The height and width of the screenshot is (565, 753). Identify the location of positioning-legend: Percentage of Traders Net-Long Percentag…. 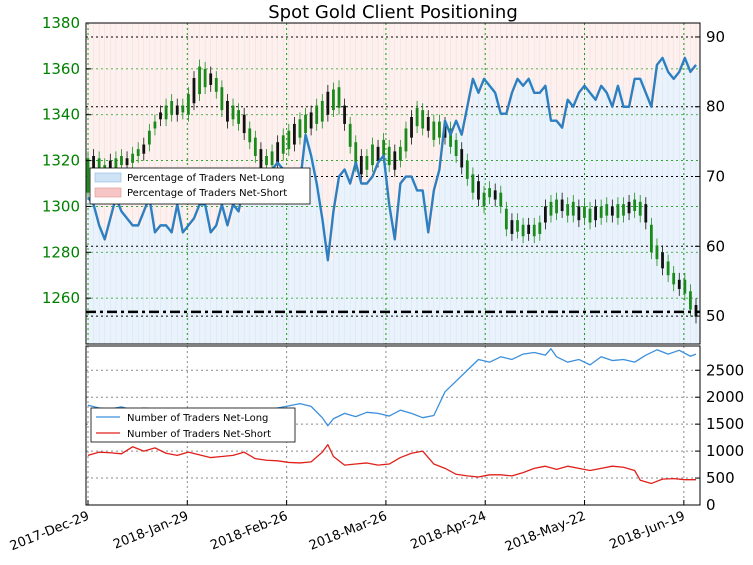
(200, 186).